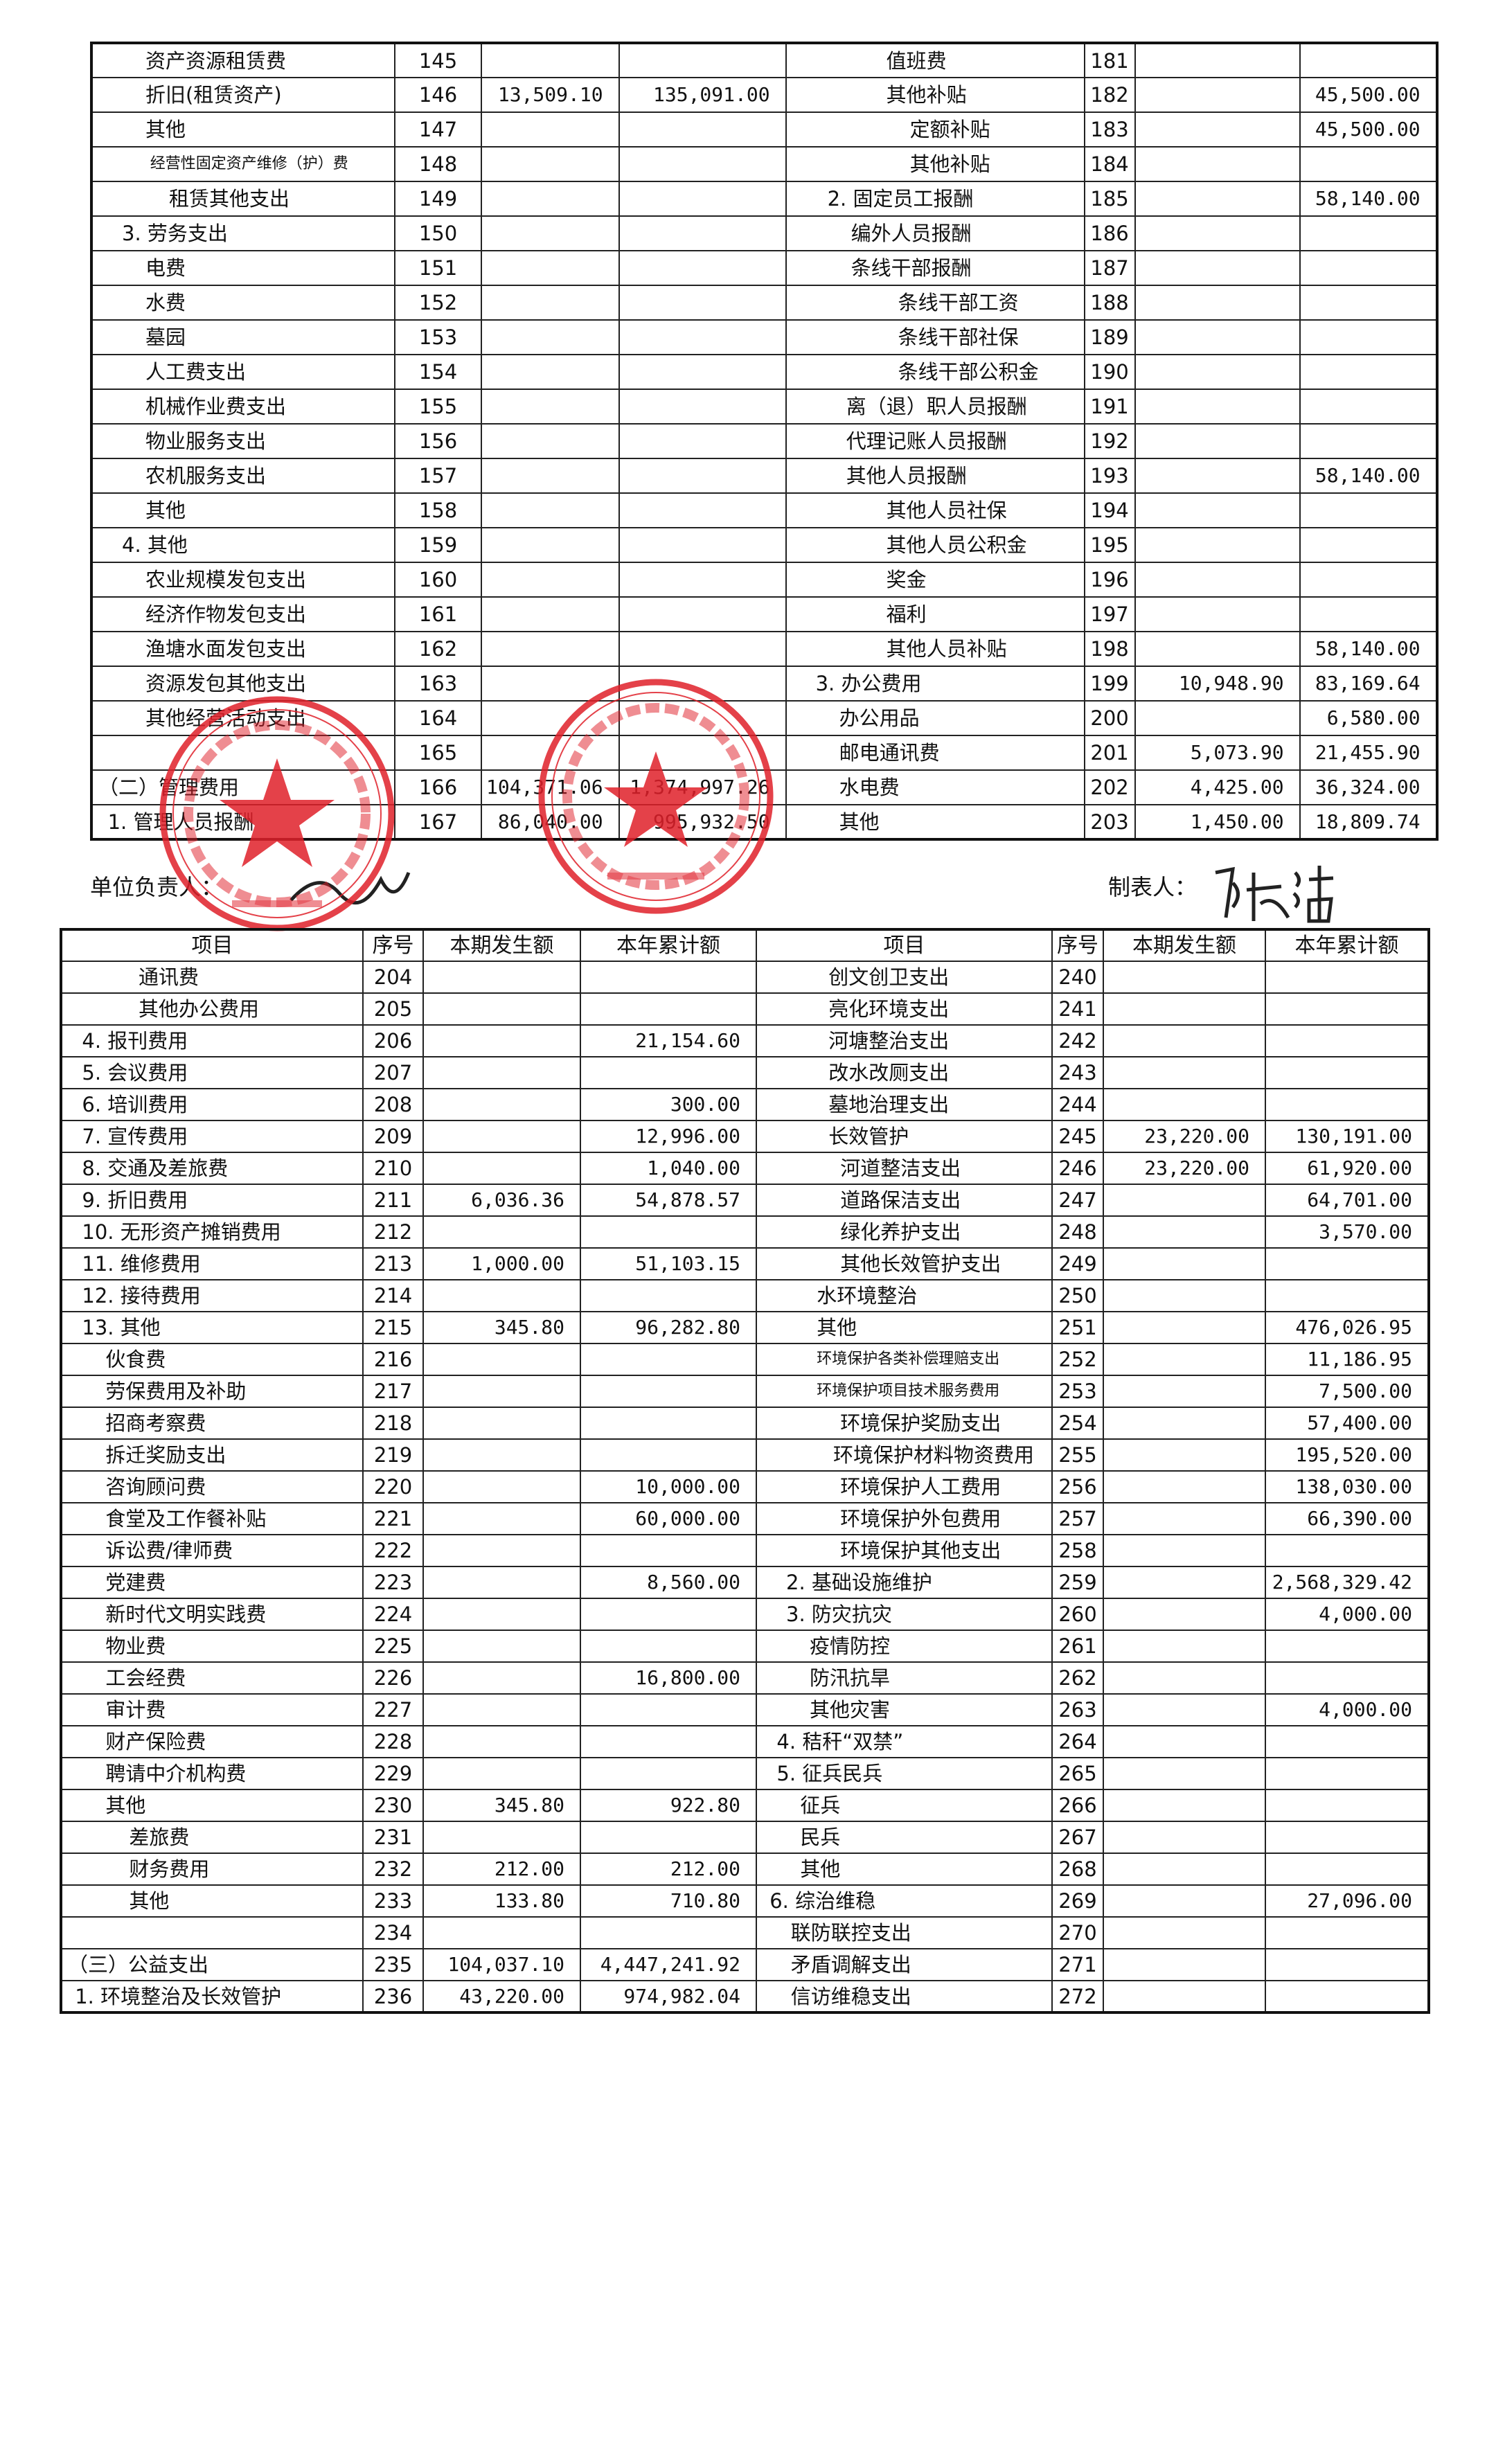 The width and height of the screenshot is (1496, 2464). Describe the element at coordinates (438, 649) in the screenshot. I see `row-number: 162` at that location.